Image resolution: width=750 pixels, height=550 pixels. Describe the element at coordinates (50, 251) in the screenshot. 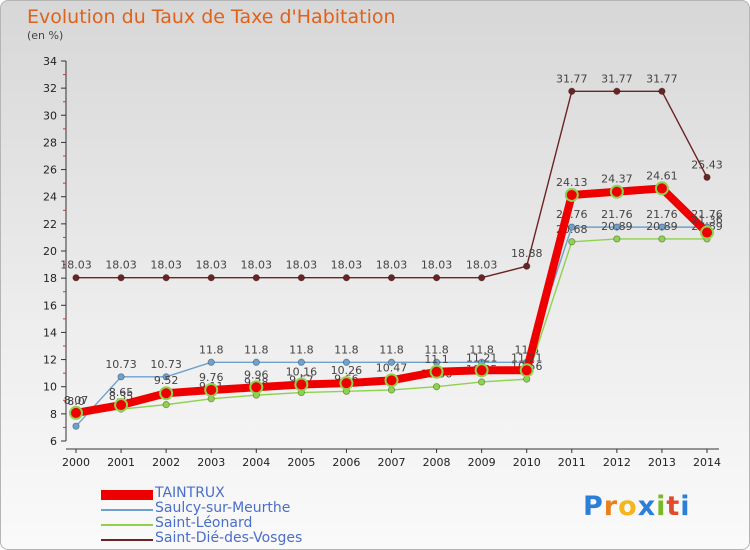

I see `y-tick-label: 20` at that location.